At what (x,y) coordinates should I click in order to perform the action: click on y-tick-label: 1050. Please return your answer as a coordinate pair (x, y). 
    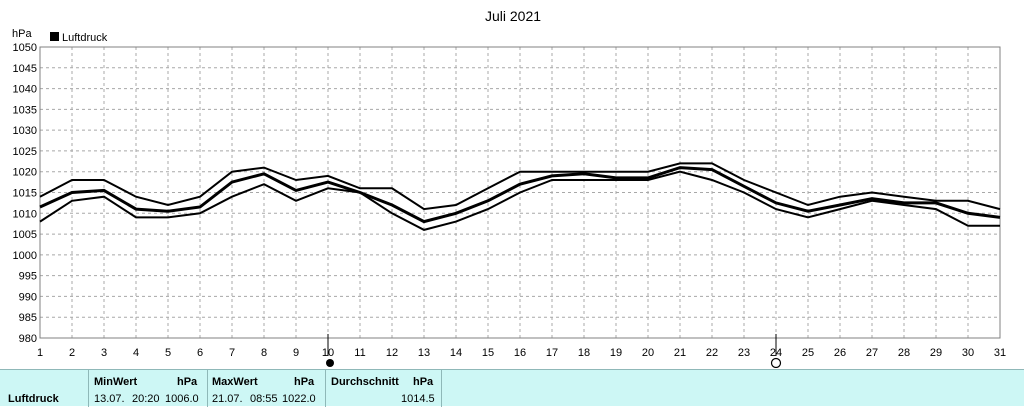
    Looking at the image, I should click on (25, 48).